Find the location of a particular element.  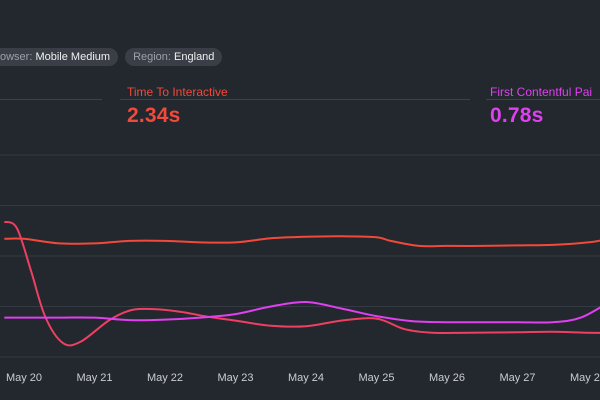

x-tick-label: May 26 is located at coordinates (447, 378).